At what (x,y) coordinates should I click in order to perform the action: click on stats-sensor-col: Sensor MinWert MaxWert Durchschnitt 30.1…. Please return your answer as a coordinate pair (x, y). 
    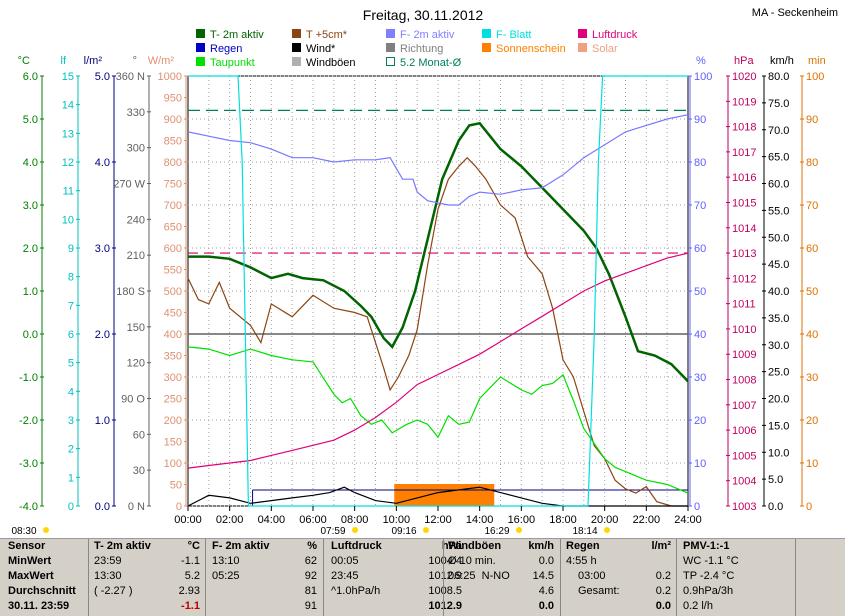
    Looking at the image, I should click on (48, 576).